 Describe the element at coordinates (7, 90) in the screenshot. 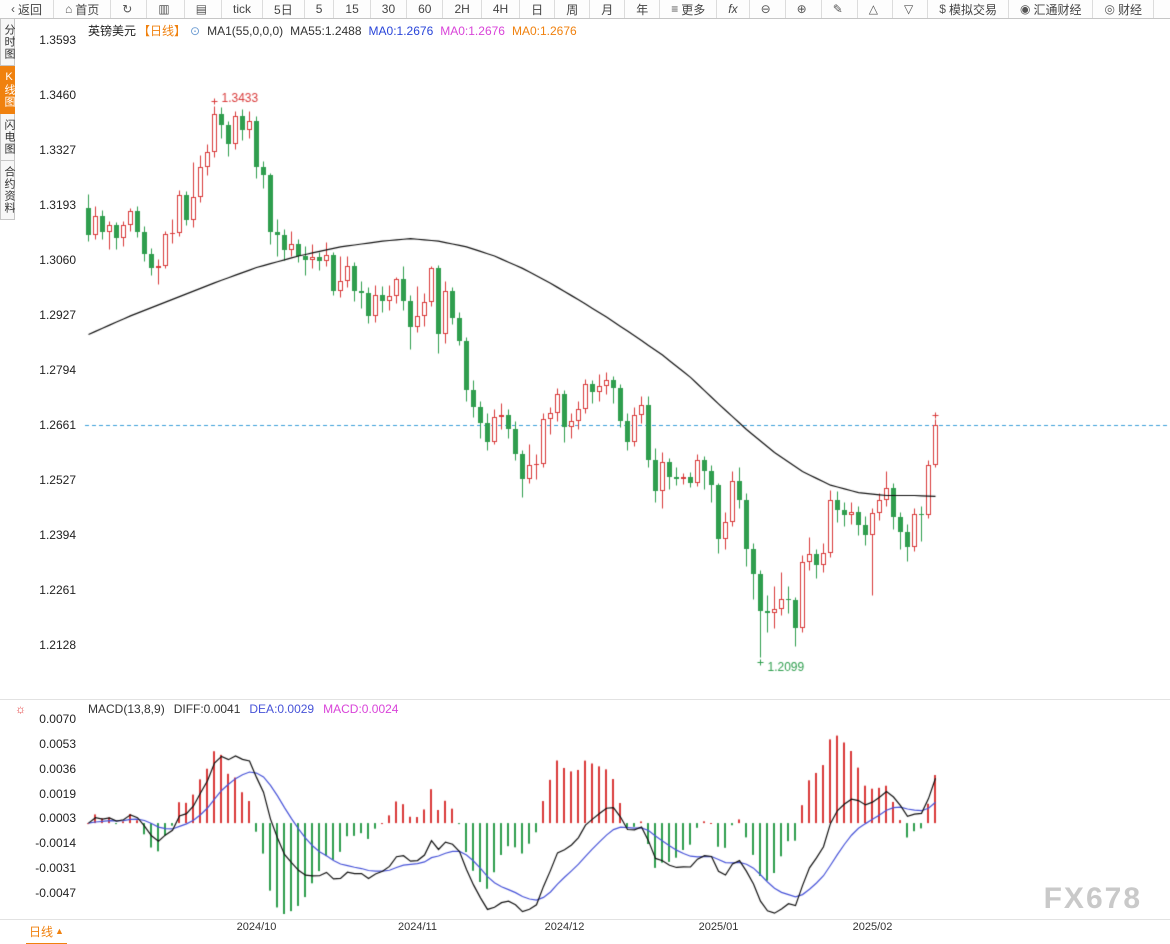

I see `tab-kline-chart: K线图` at that location.